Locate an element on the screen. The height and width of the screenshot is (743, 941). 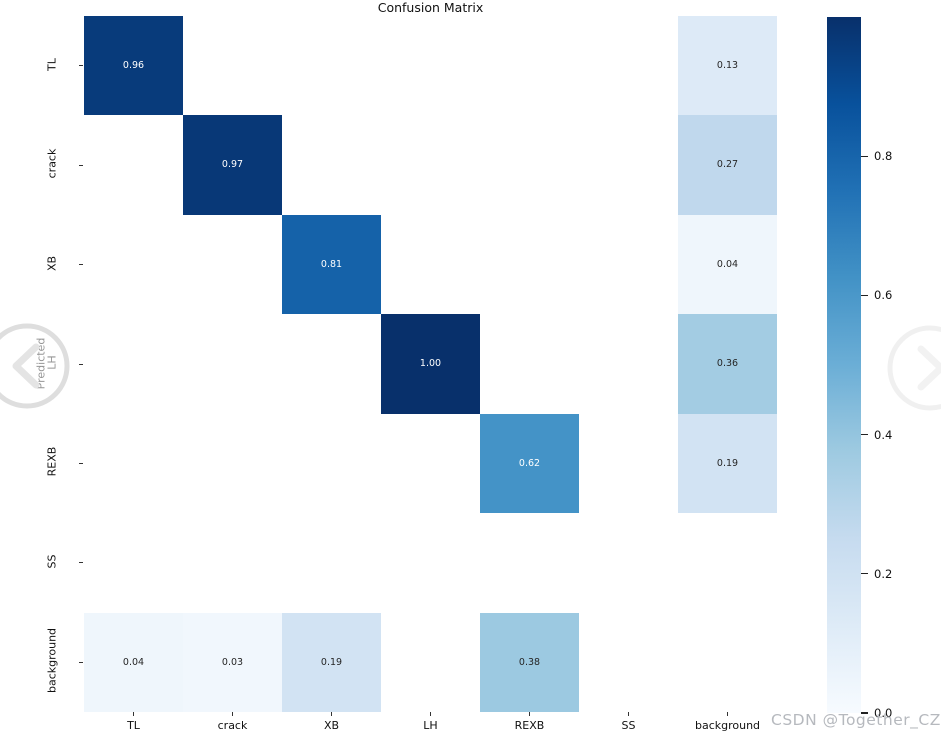
carousel-prev-button is located at coordinates (38, 366).